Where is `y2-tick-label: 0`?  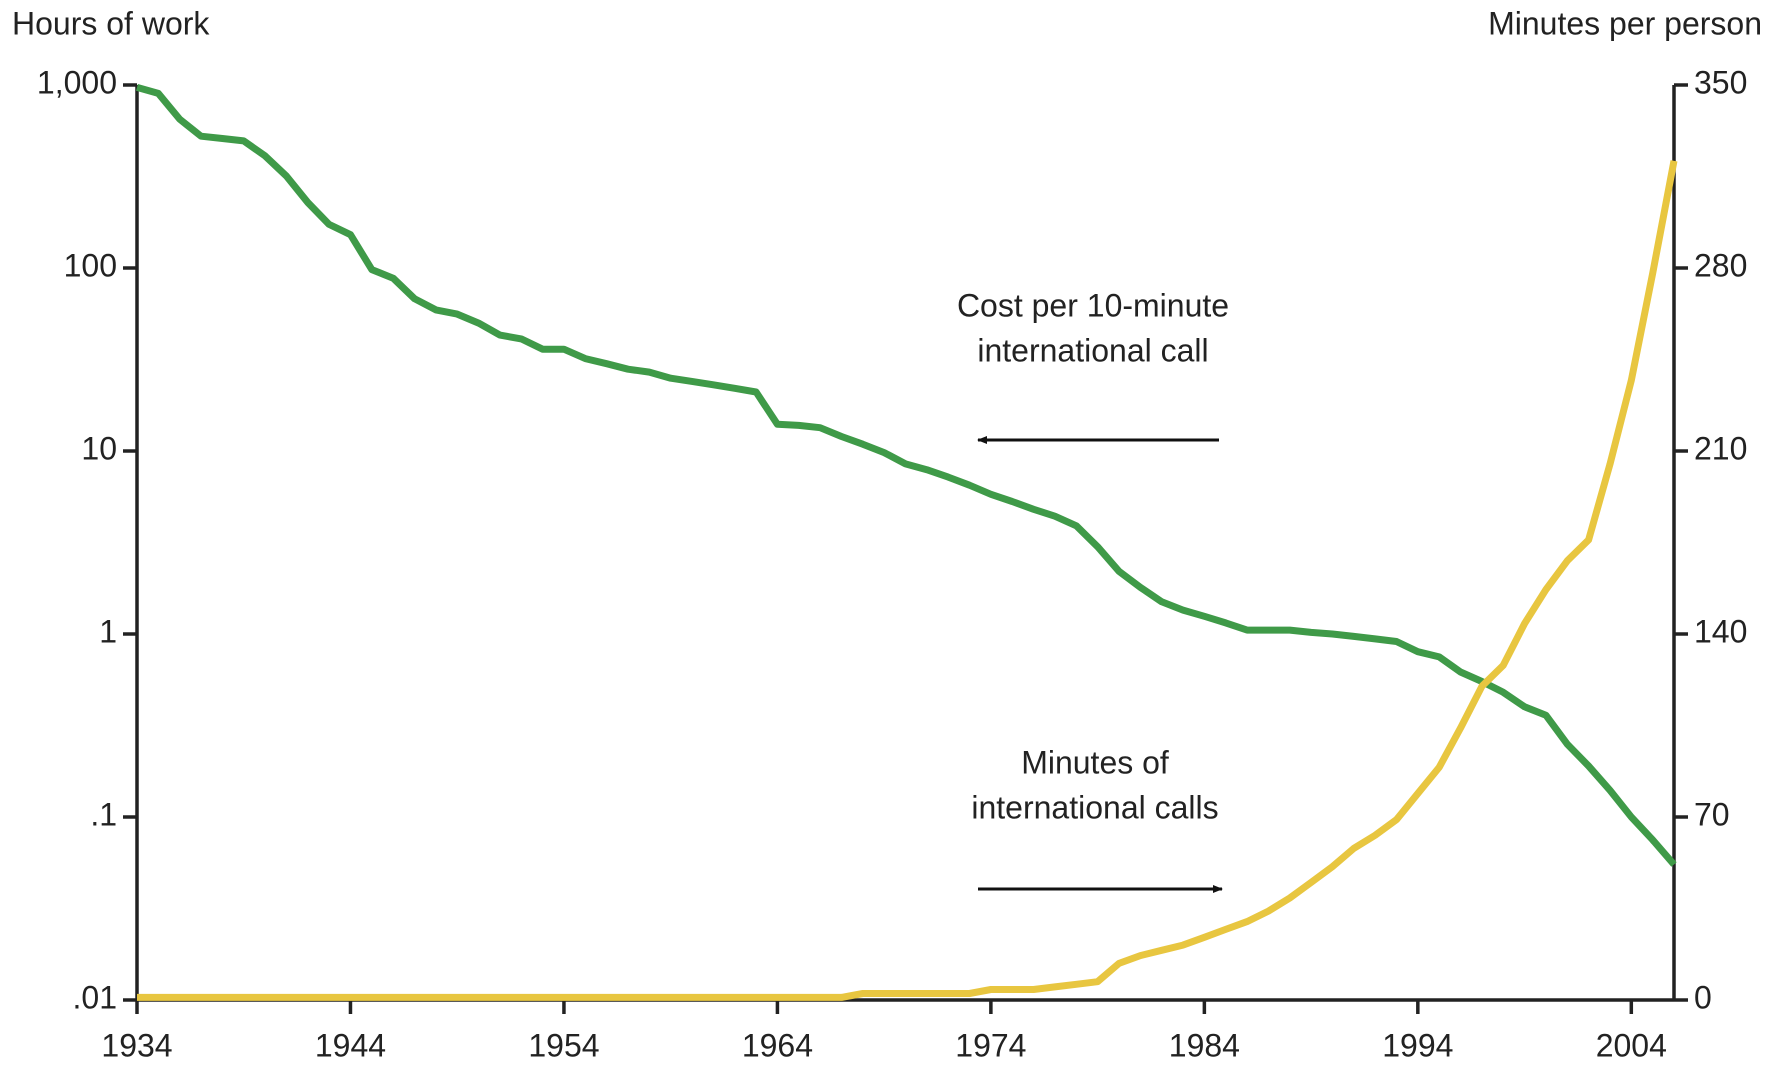 y2-tick-label: 0 is located at coordinates (1703, 997).